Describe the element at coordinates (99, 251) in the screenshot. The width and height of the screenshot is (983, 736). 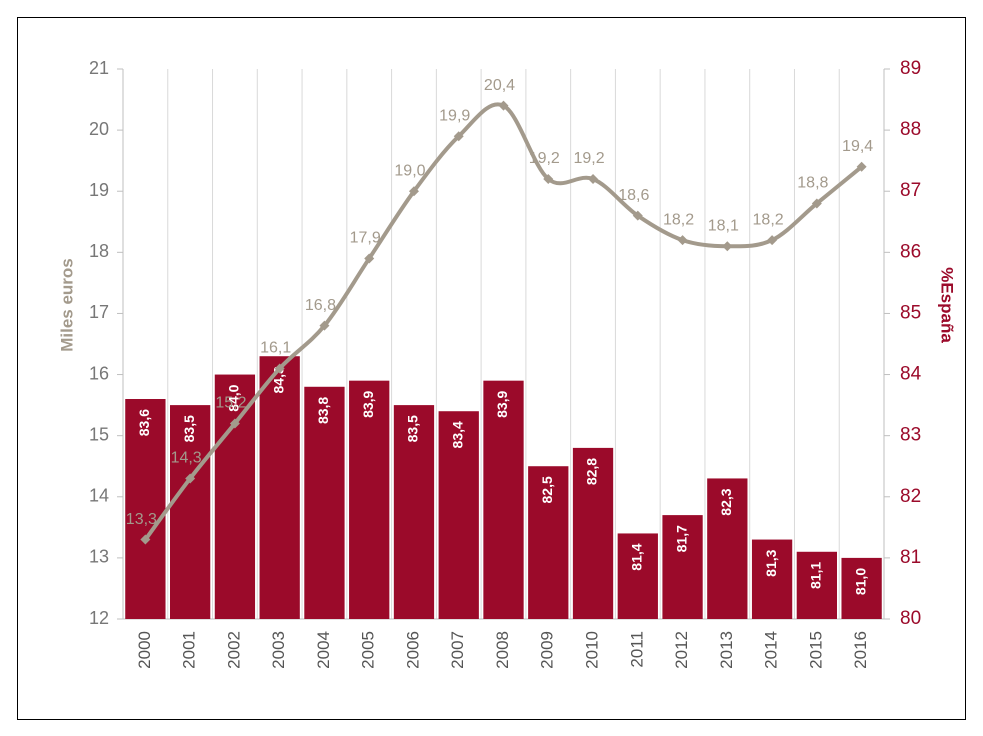
I see `y-tick-label: 18` at that location.